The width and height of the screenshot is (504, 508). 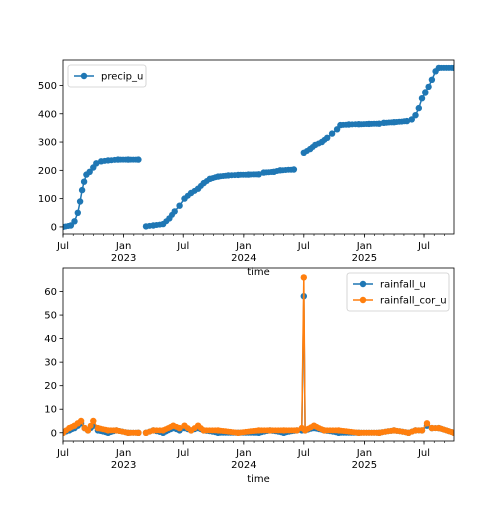 I want to click on y-tick-label: 10, so click(x=50, y=410).